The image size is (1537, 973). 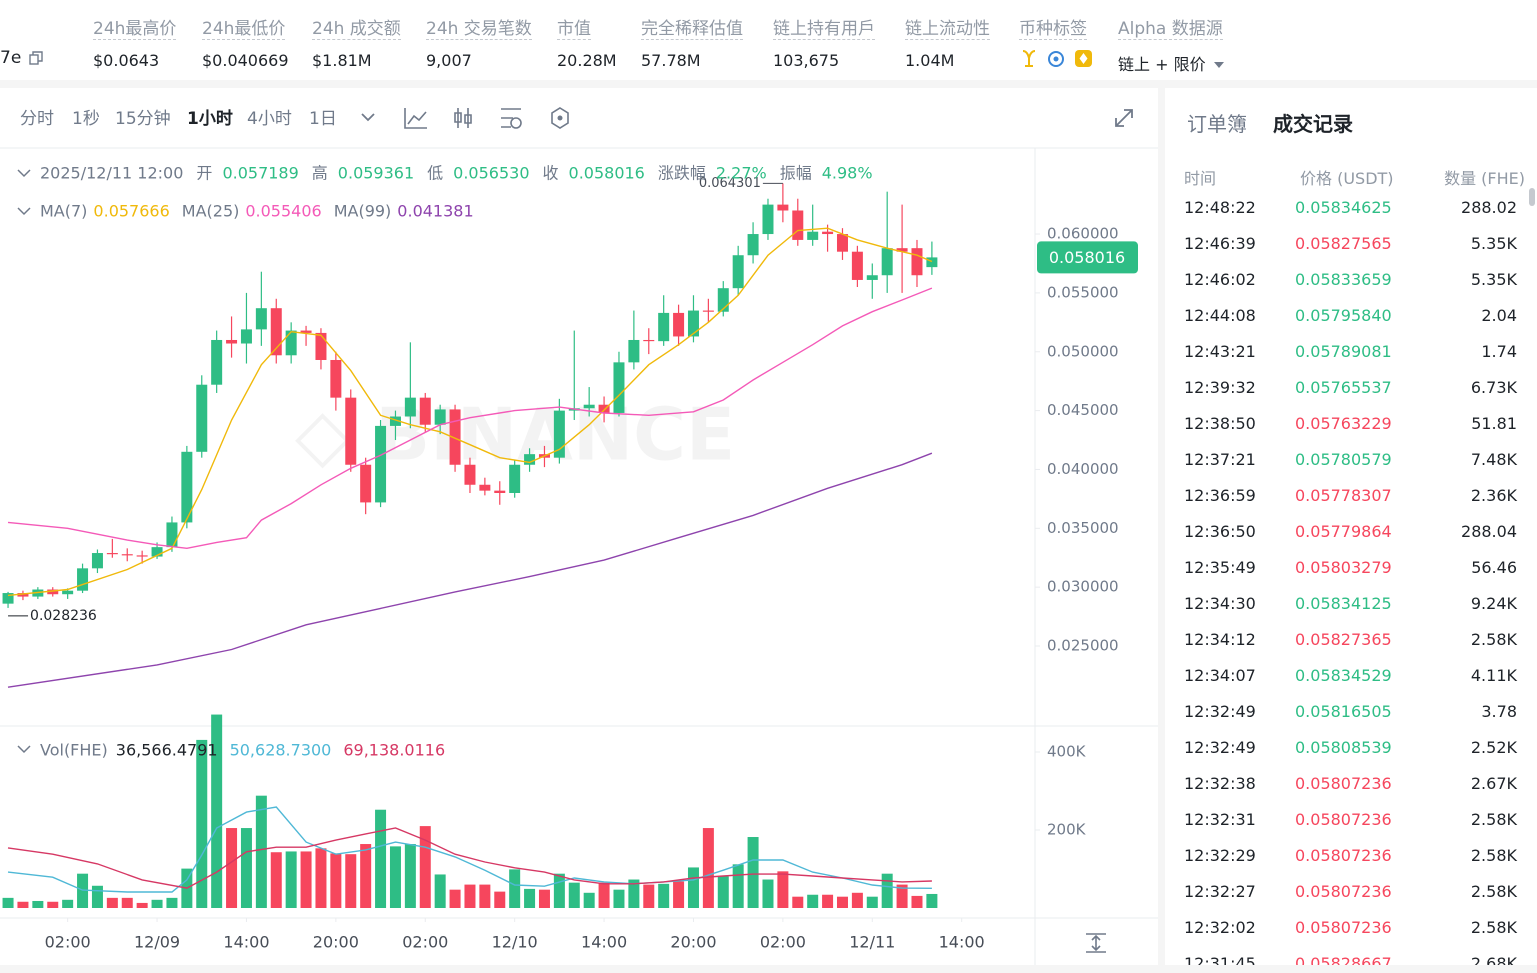 I want to click on trade-time: 12:34:07, so click(x=1220, y=675).